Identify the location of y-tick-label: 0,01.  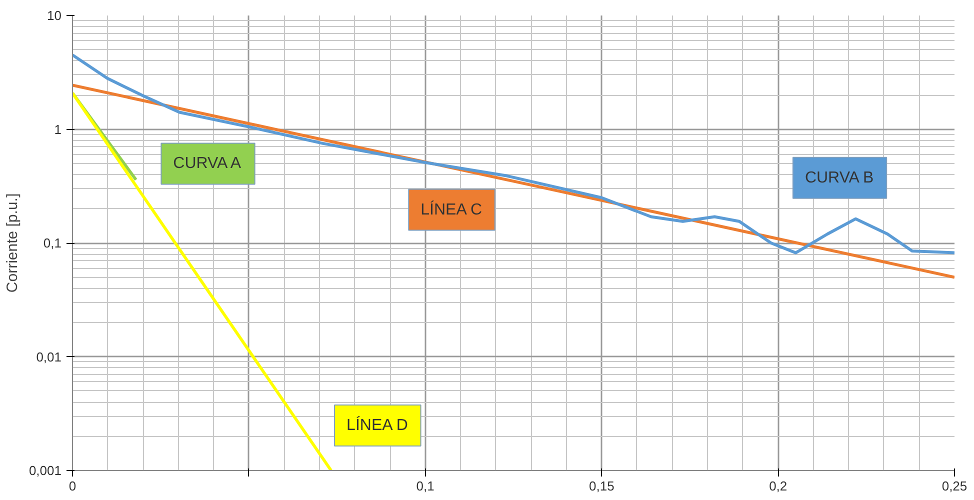
(49, 356).